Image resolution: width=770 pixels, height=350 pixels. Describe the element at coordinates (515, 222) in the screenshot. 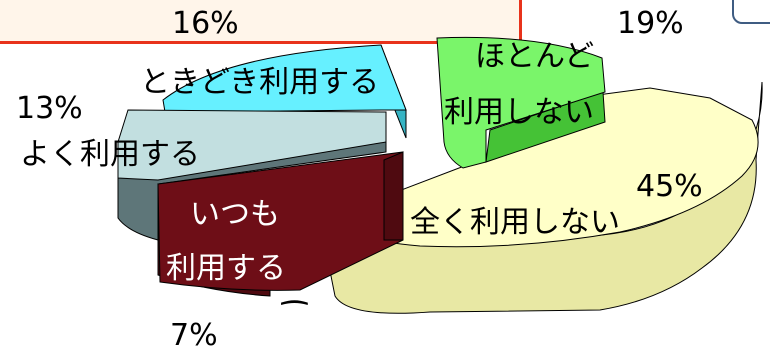

I see `cat-label-zenku: 全く利用しない` at that location.